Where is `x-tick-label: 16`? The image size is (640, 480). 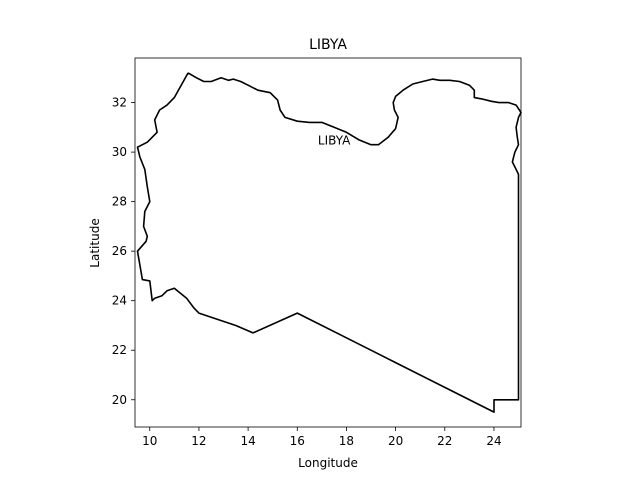 x-tick-label: 16 is located at coordinates (297, 441).